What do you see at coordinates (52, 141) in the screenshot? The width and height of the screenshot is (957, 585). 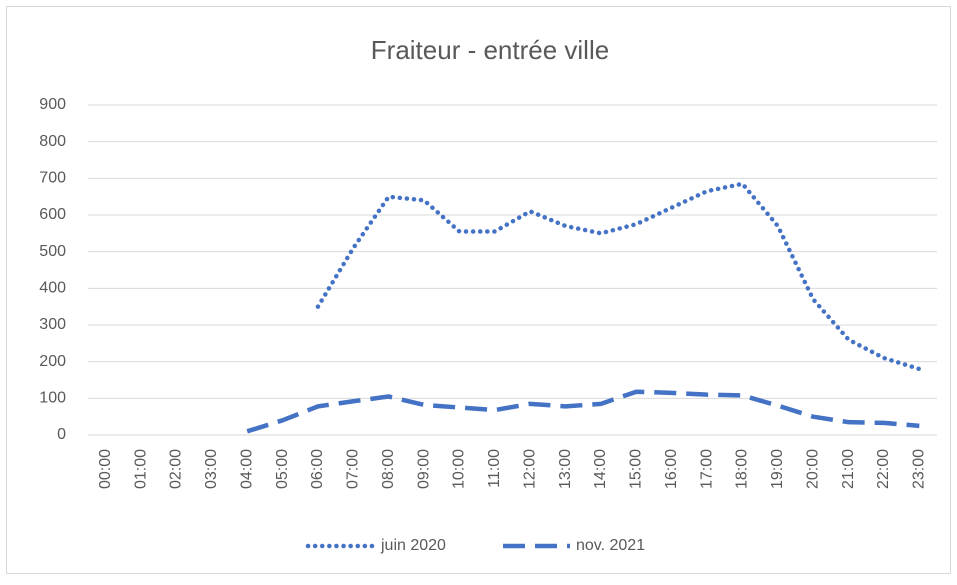 I see `y-tick-label: 800` at bounding box center [52, 141].